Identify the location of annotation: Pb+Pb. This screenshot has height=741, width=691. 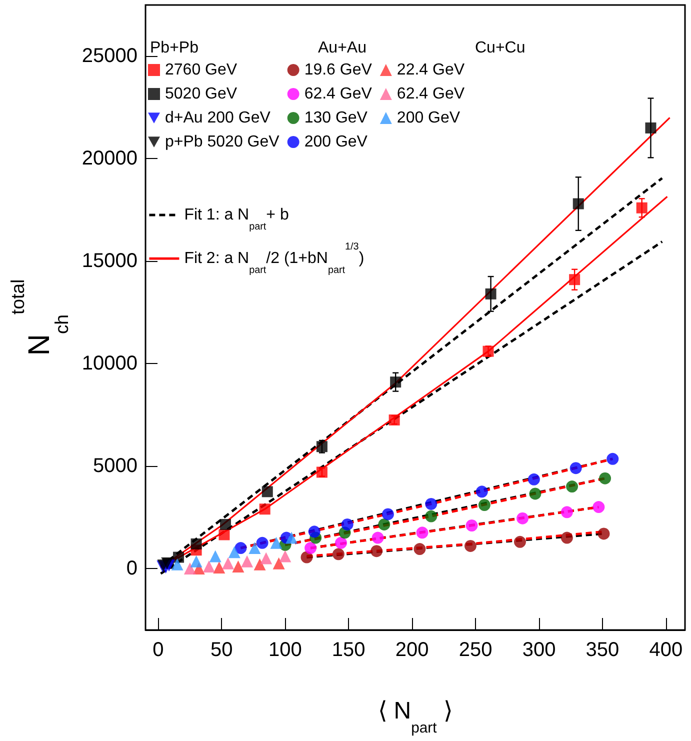
(174, 48).